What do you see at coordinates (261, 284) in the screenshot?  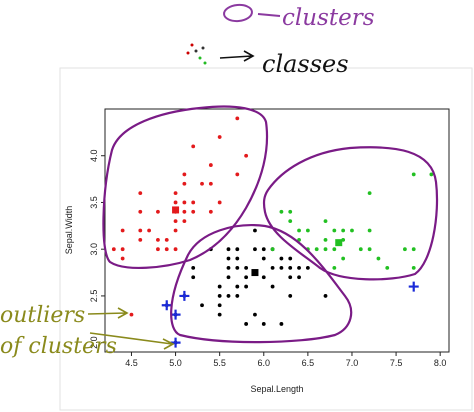 I see `cluster-outline-black` at bounding box center [261, 284].